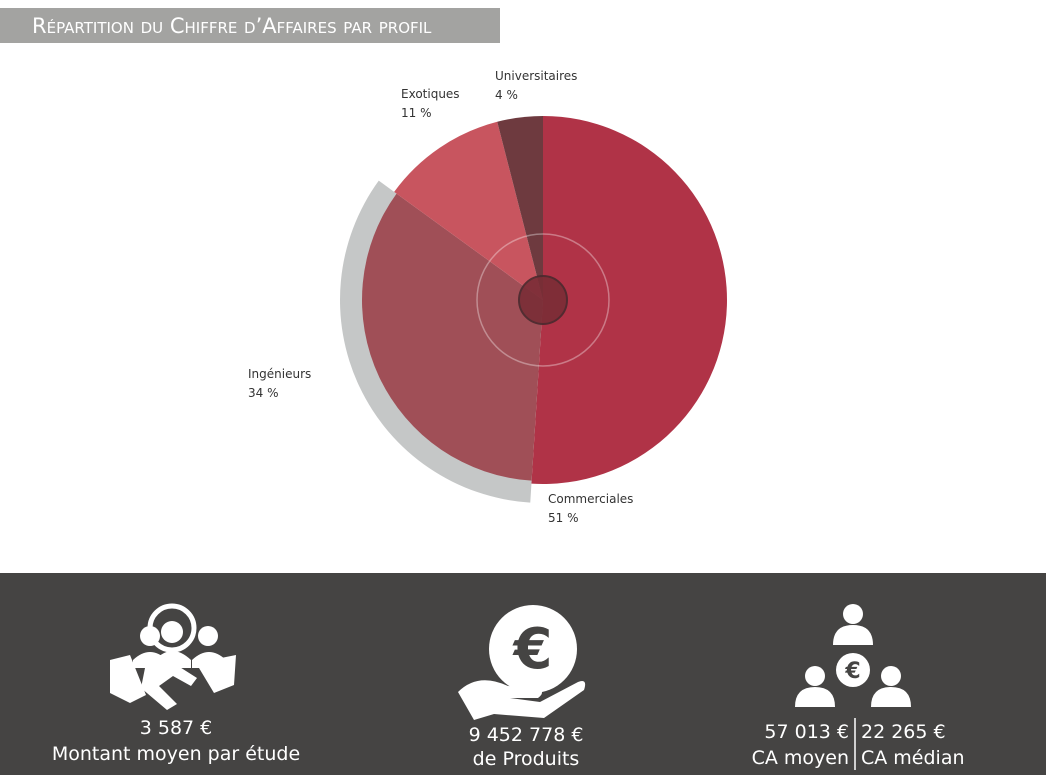 The height and width of the screenshot is (775, 1046). I want to click on slice-label: Commerciales, so click(590, 499).